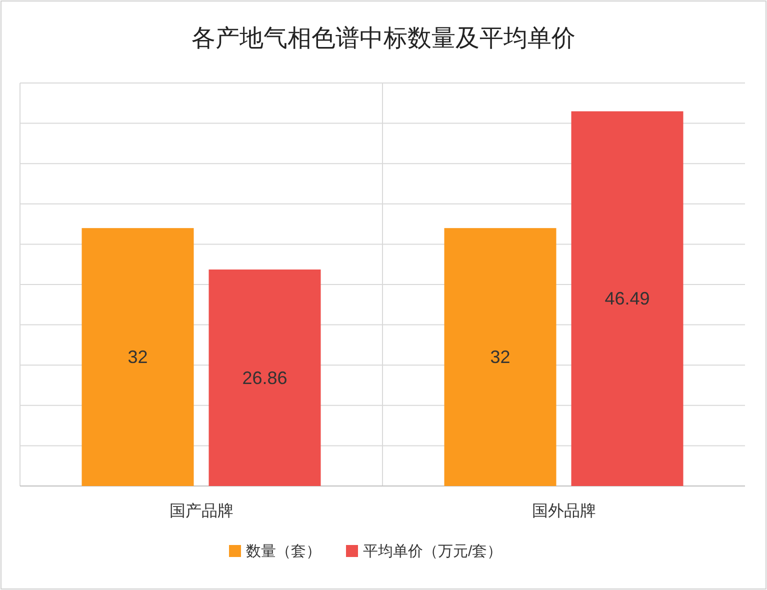 The width and height of the screenshot is (767, 590). I want to click on chart-title: 各产地气相色谱中标数量及平均单价, so click(384, 38).